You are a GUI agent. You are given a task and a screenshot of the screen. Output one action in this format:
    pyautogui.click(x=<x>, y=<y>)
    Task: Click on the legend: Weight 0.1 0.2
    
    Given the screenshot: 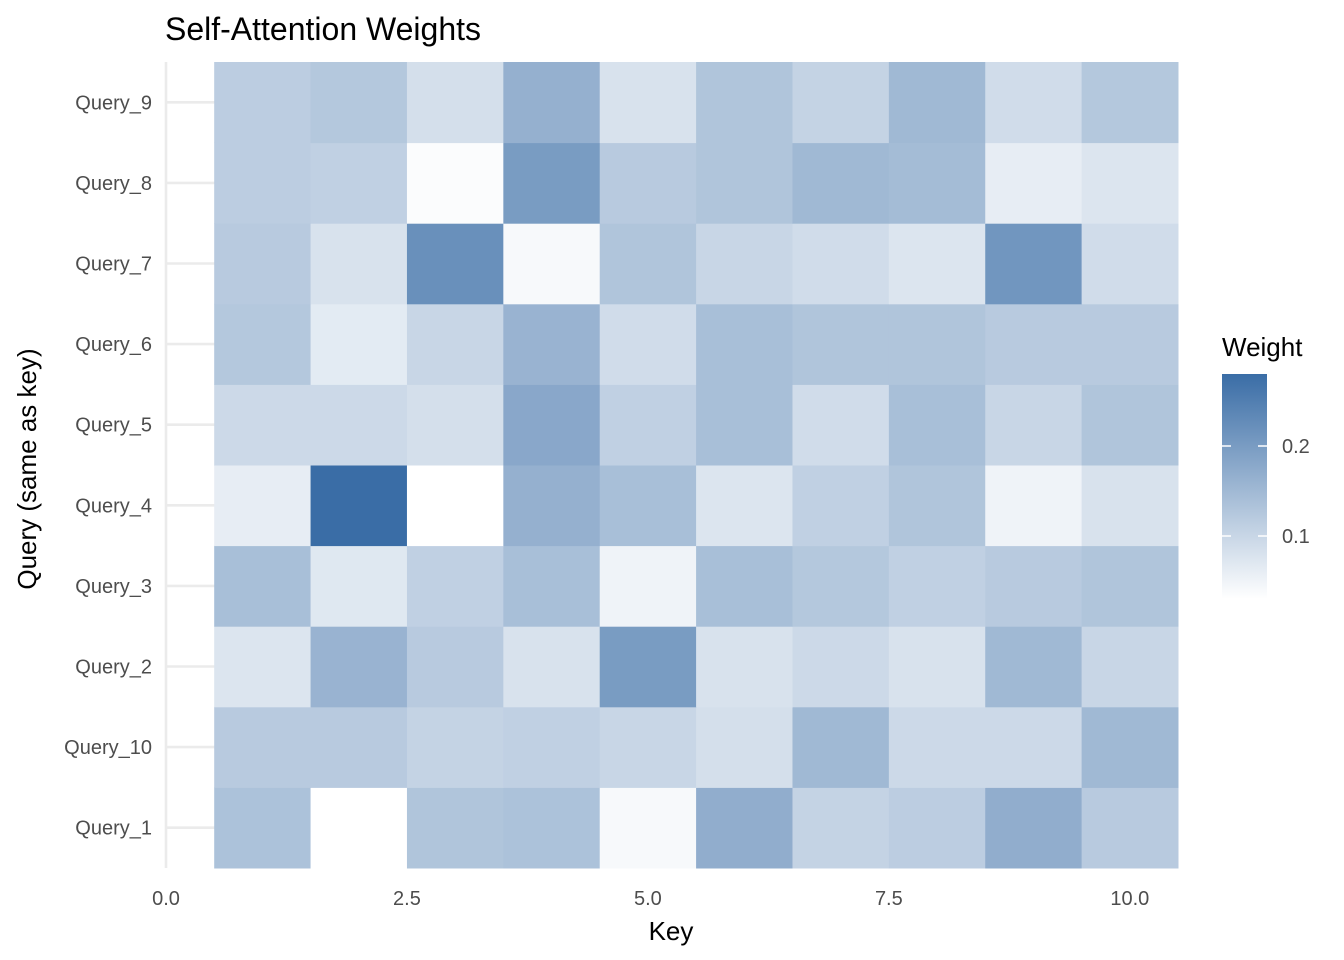 What is the action you would take?
    pyautogui.click(x=1266, y=465)
    